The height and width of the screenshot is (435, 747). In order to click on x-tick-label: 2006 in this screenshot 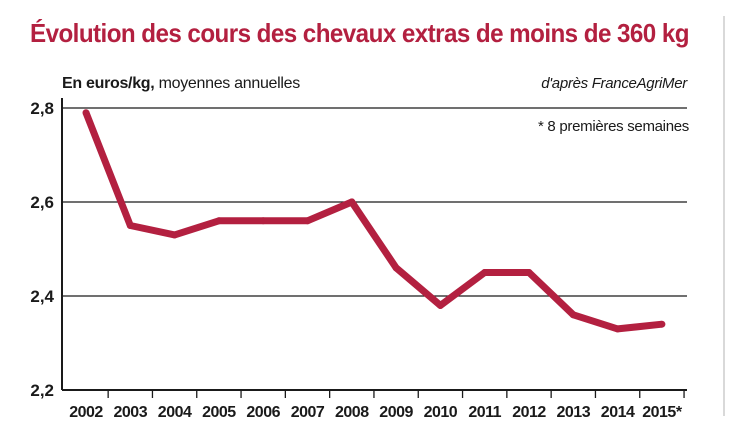, I will do `click(263, 412)`.